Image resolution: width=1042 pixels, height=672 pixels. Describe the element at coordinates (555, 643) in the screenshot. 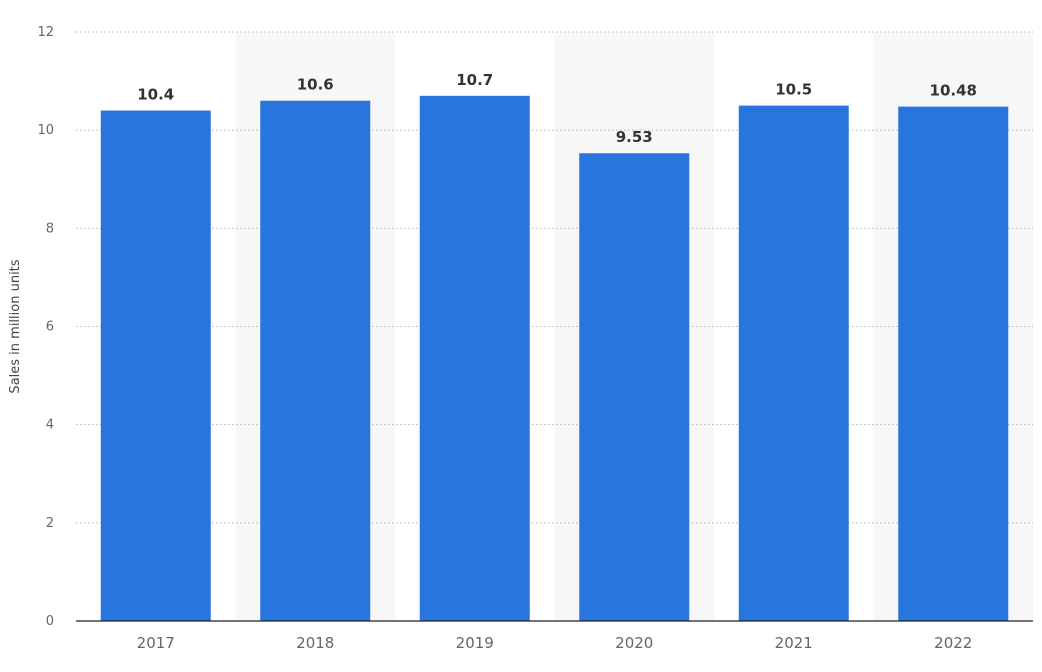

I see `x-axis-ticks: 2017 2018 2019 2020 2021 2022` at that location.